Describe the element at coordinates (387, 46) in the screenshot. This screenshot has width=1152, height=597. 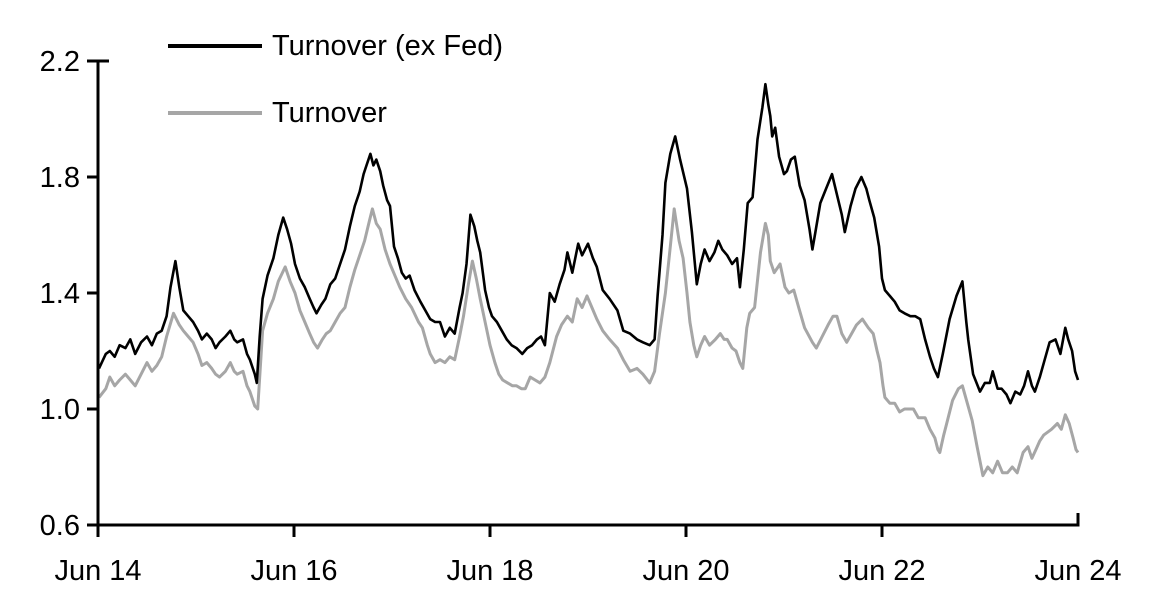
I see `legend-label: Turnover (ex Fed)` at that location.